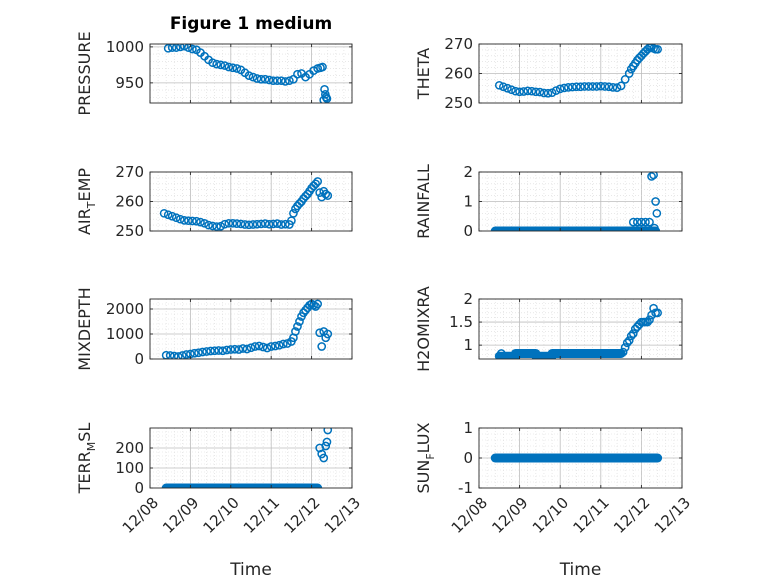 Image resolution: width=778 pixels, height=583 pixels. What do you see at coordinates (125, 47) in the screenshot?
I see `y-tick-label: 1000` at bounding box center [125, 47].